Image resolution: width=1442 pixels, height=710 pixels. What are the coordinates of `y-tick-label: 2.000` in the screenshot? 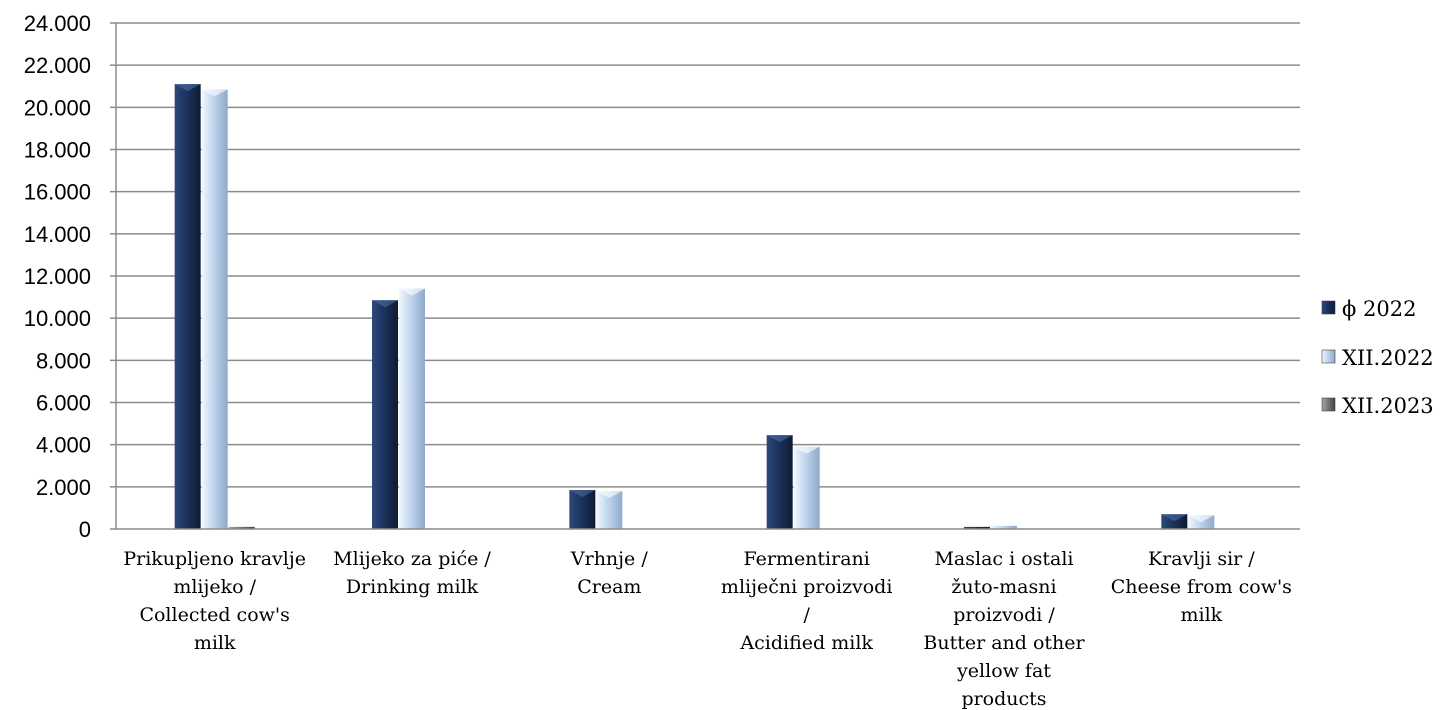 It's located at (63, 487).